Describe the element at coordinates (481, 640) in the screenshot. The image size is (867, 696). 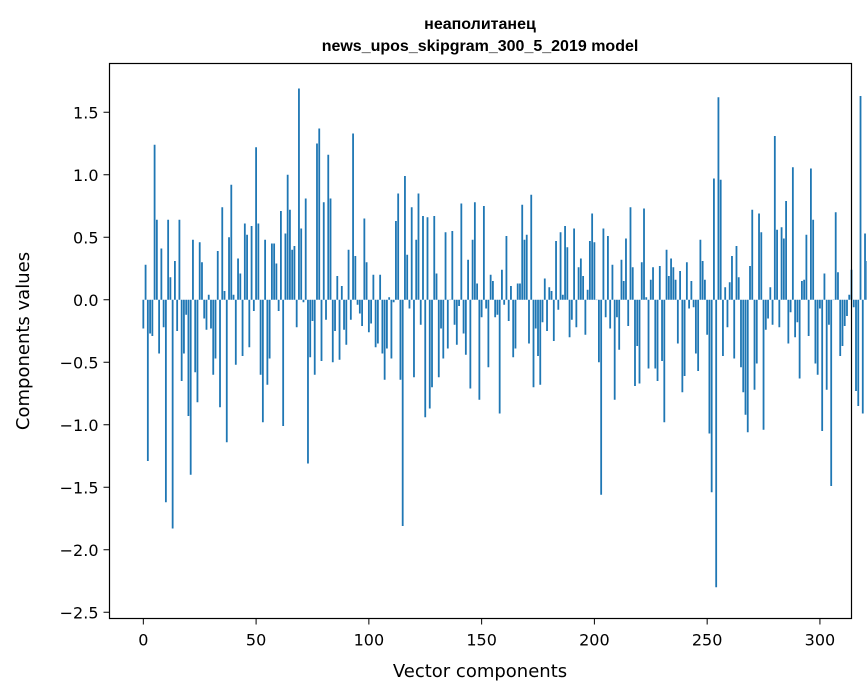
I see `x-tick-label: 150` at that location.